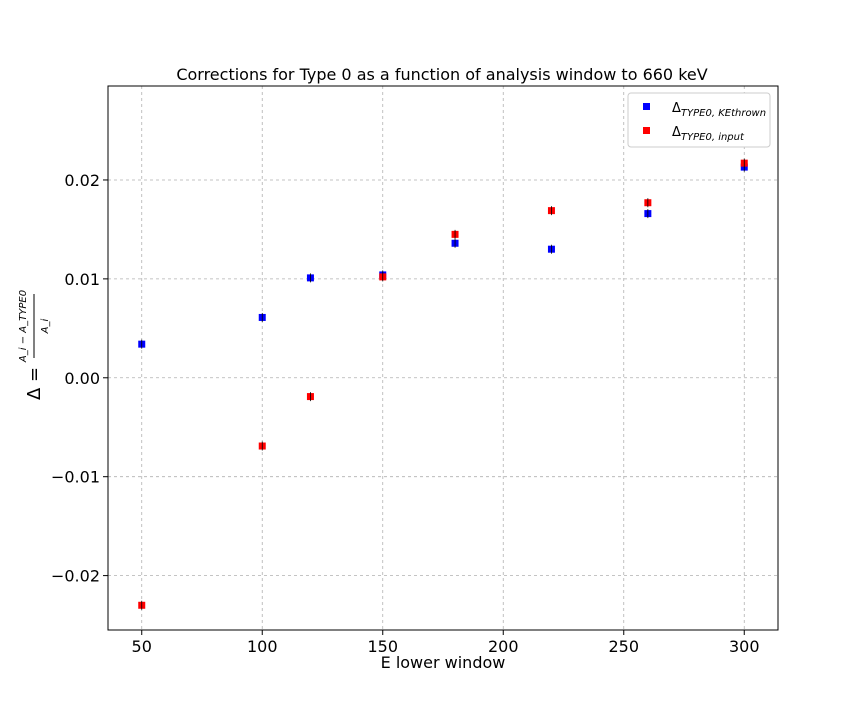  I want to click on y-tick-label: 0.02, so click(82, 180).